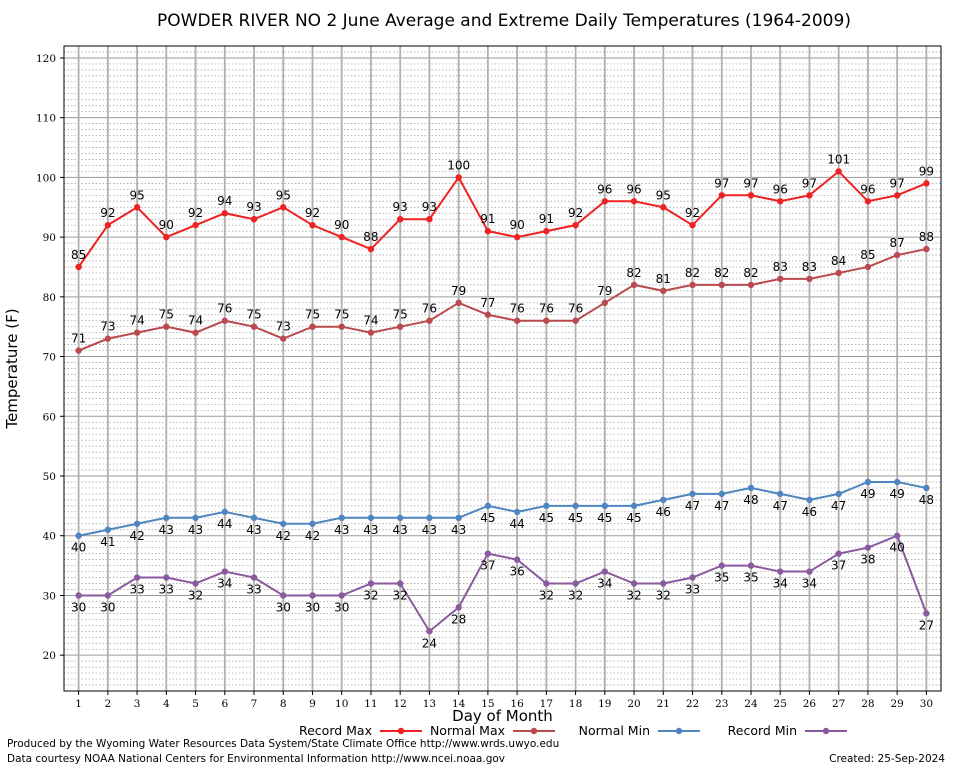 This screenshot has height=768, width=954. I want to click on legend-item-normal-max: Normal Max, so click(492, 730).